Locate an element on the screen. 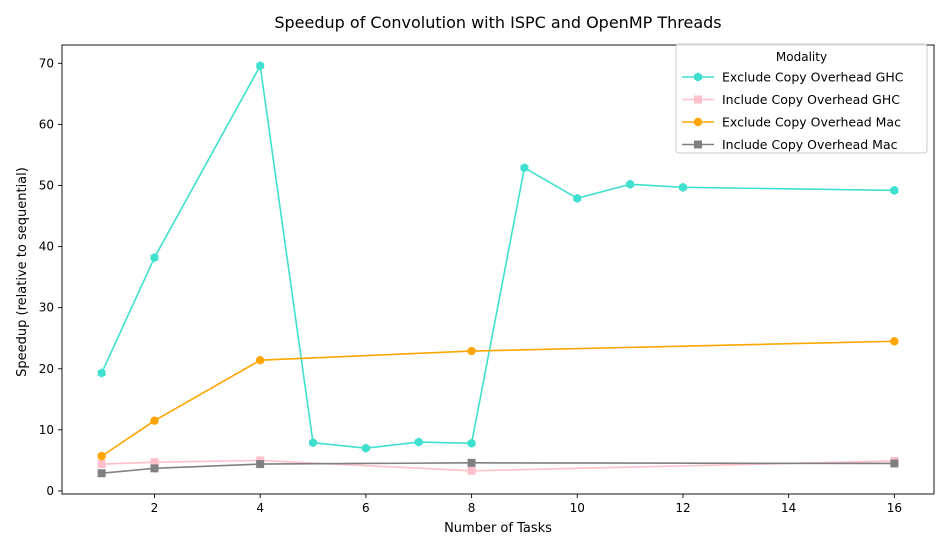  legend-item: Exclude Copy Overhead GHC is located at coordinates (793, 77).